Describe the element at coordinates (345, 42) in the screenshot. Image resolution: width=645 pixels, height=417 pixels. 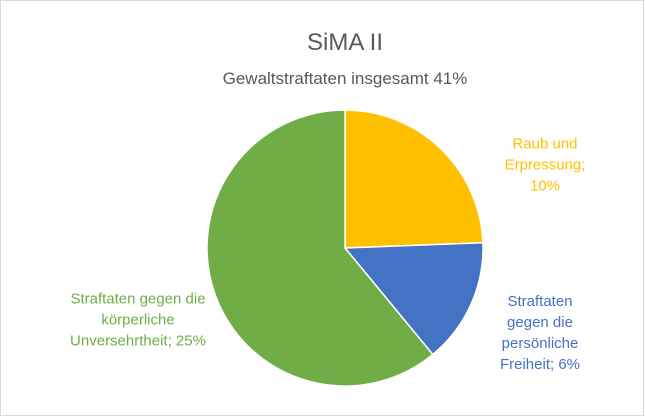
I see `chart-title: SiMA II` at that location.